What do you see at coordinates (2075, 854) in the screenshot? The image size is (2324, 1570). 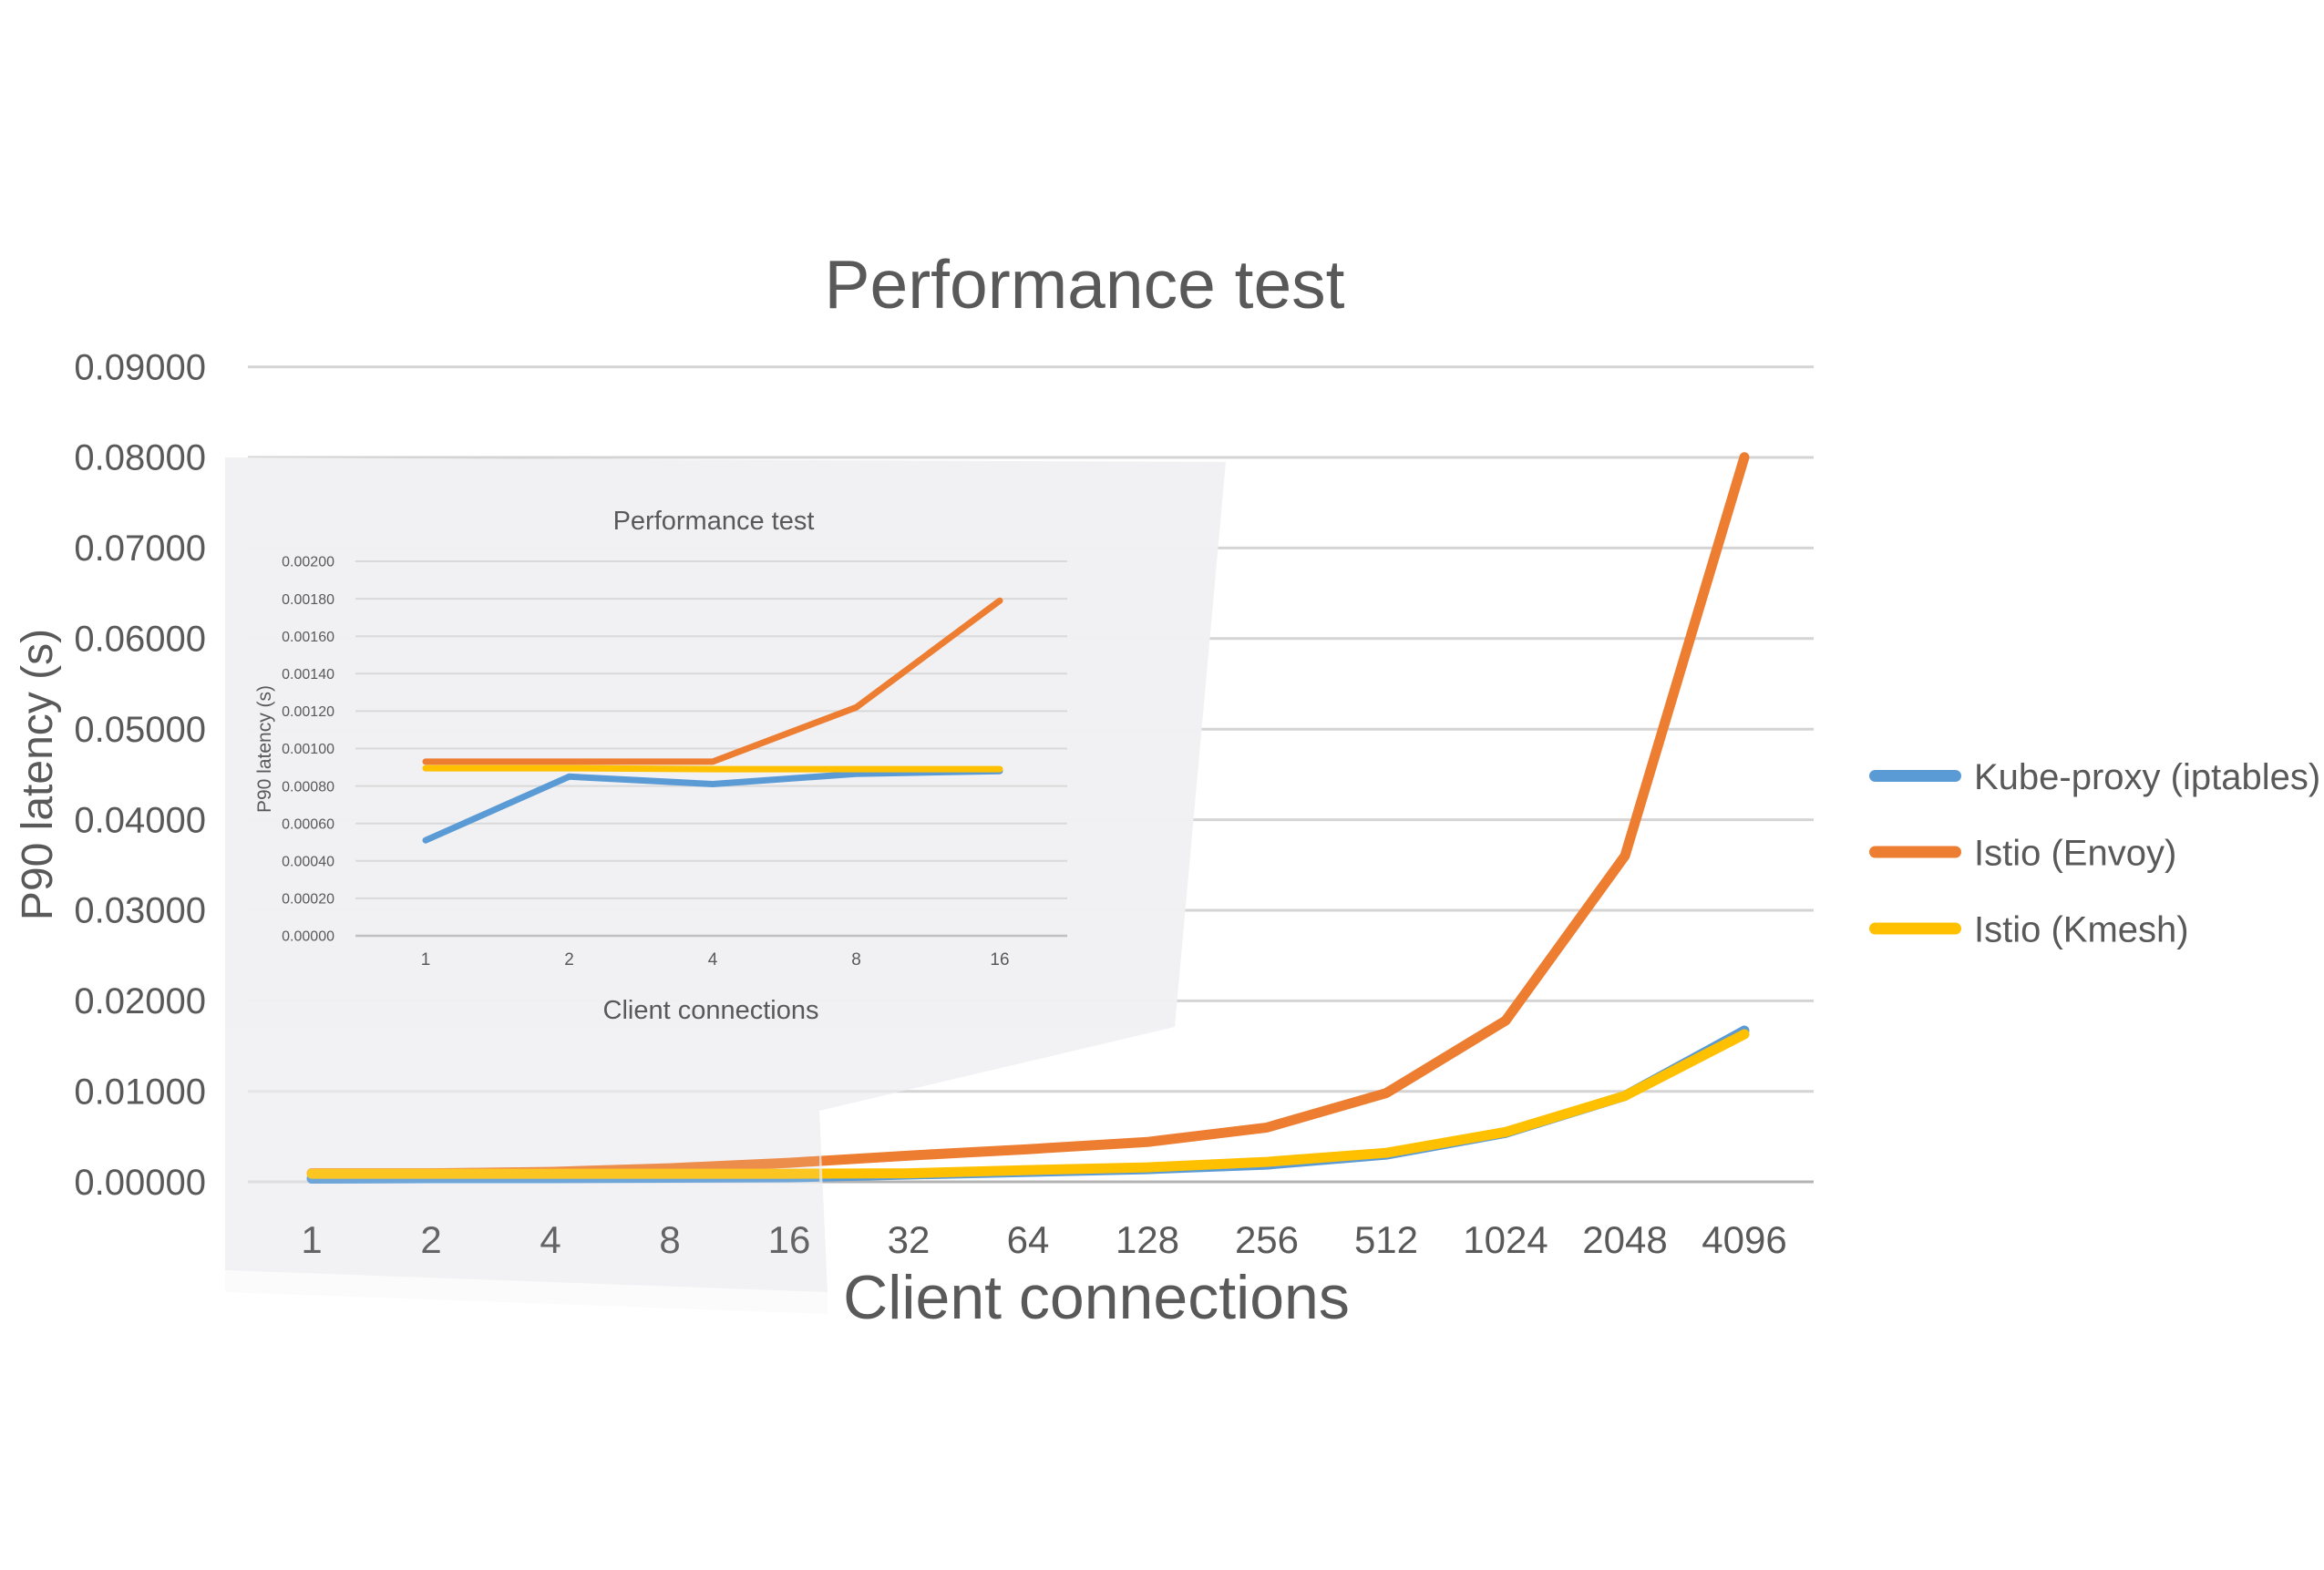 I see `svg-text: Istio (Envoy)` at bounding box center [2075, 854].